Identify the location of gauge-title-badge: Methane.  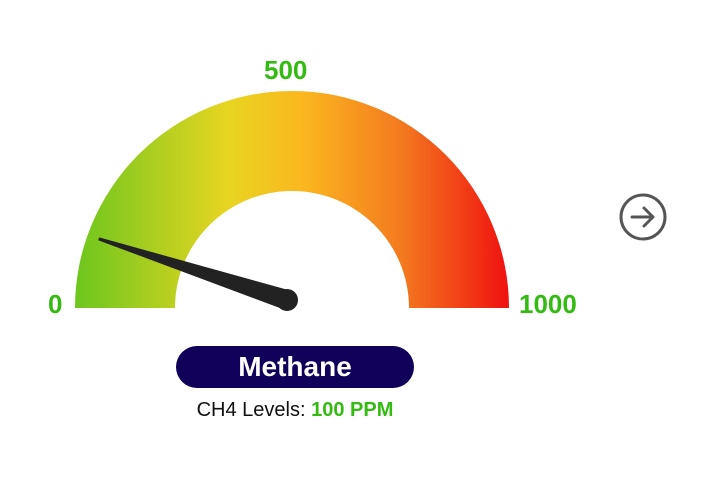
(295, 367).